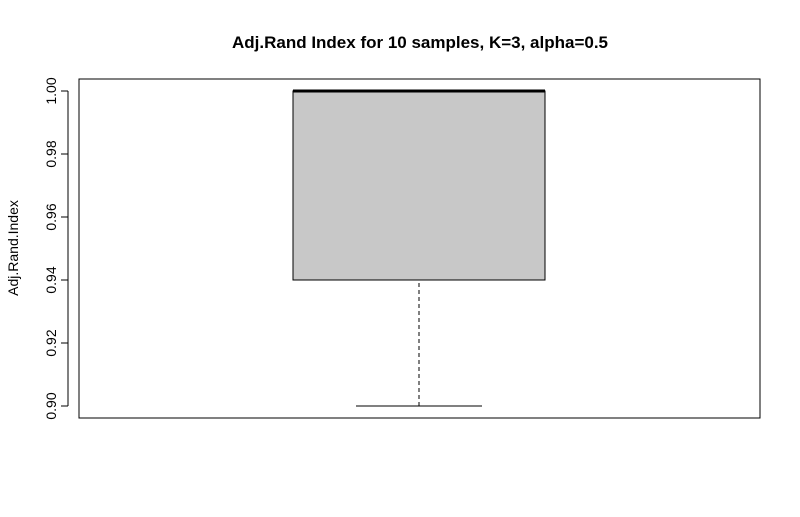 Image resolution: width=800 pixels, height=517 pixels. I want to click on iqr-box, so click(419, 185).